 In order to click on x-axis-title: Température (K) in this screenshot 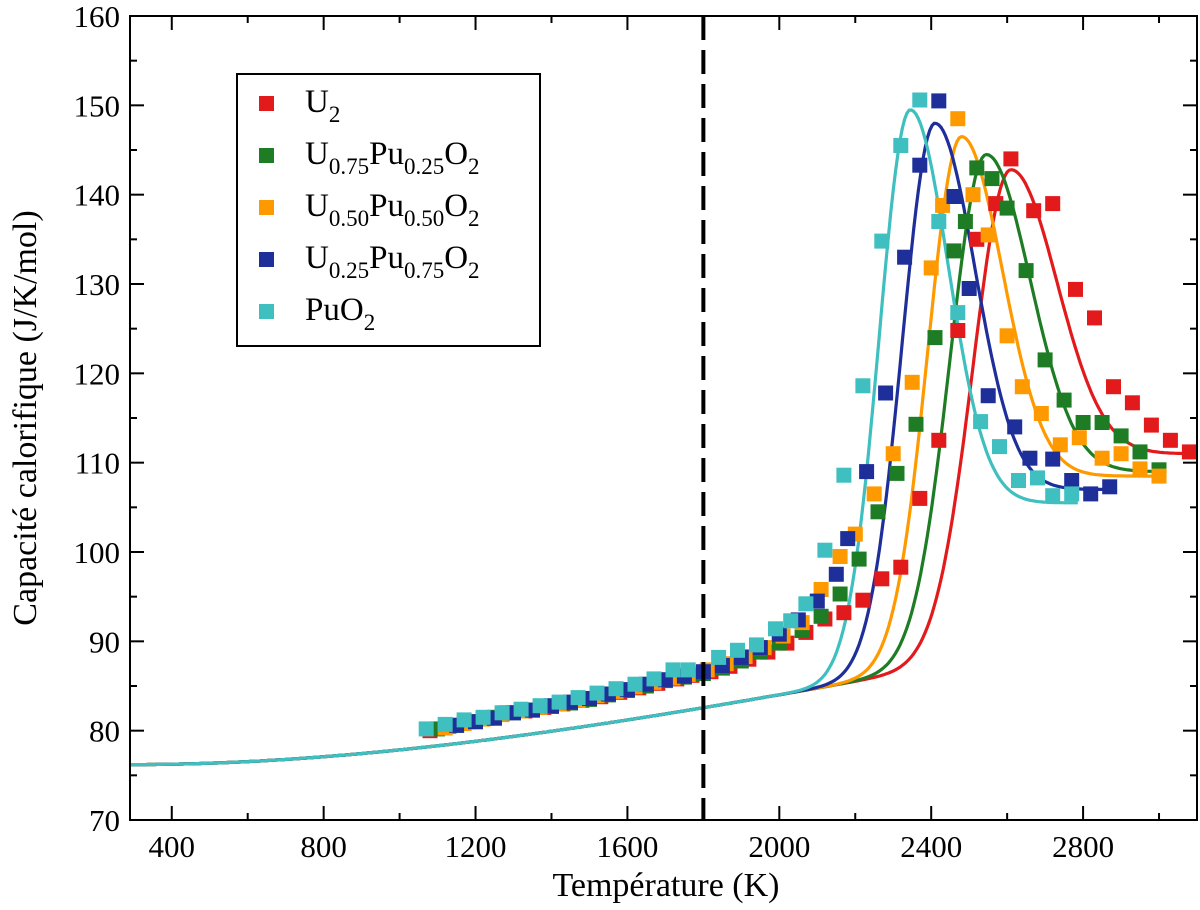, I will do `click(666, 885)`.